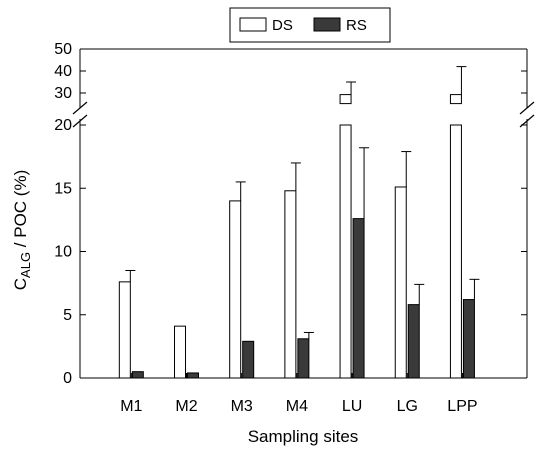 The height and width of the screenshot is (449, 550). Describe the element at coordinates (282, 25) in the screenshot. I see `legend-label-ds: DS` at that location.